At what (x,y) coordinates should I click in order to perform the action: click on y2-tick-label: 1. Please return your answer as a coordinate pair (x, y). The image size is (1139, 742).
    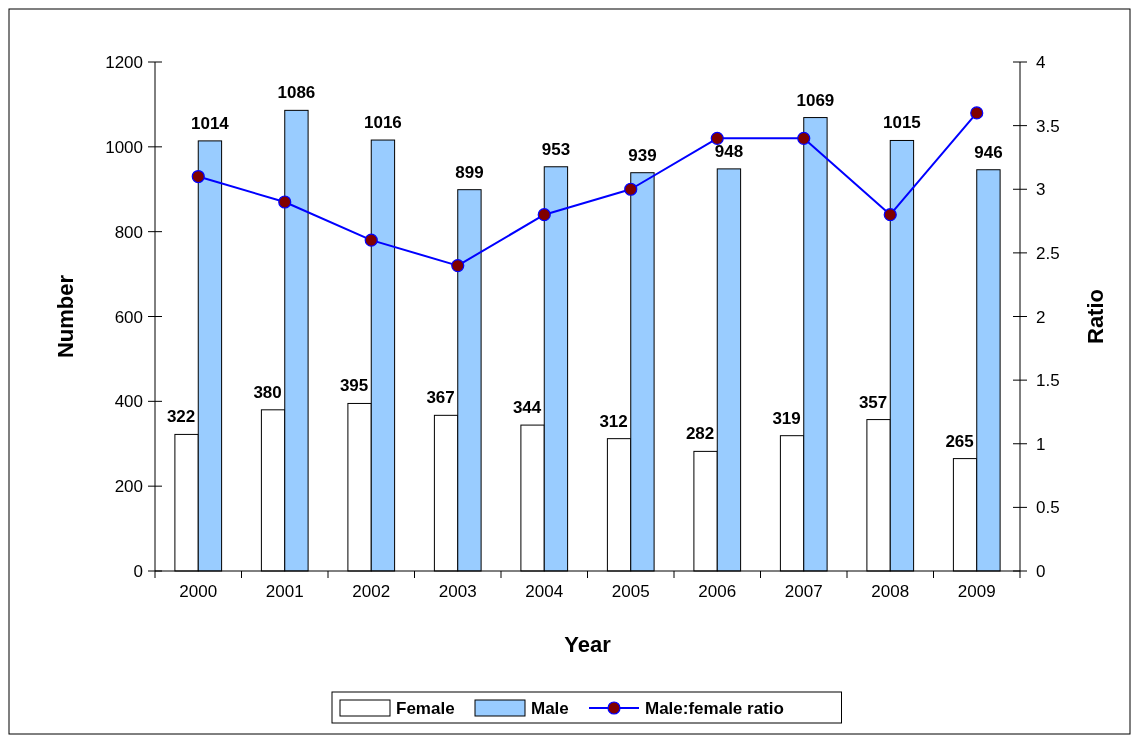
    Looking at the image, I should click on (1041, 444).